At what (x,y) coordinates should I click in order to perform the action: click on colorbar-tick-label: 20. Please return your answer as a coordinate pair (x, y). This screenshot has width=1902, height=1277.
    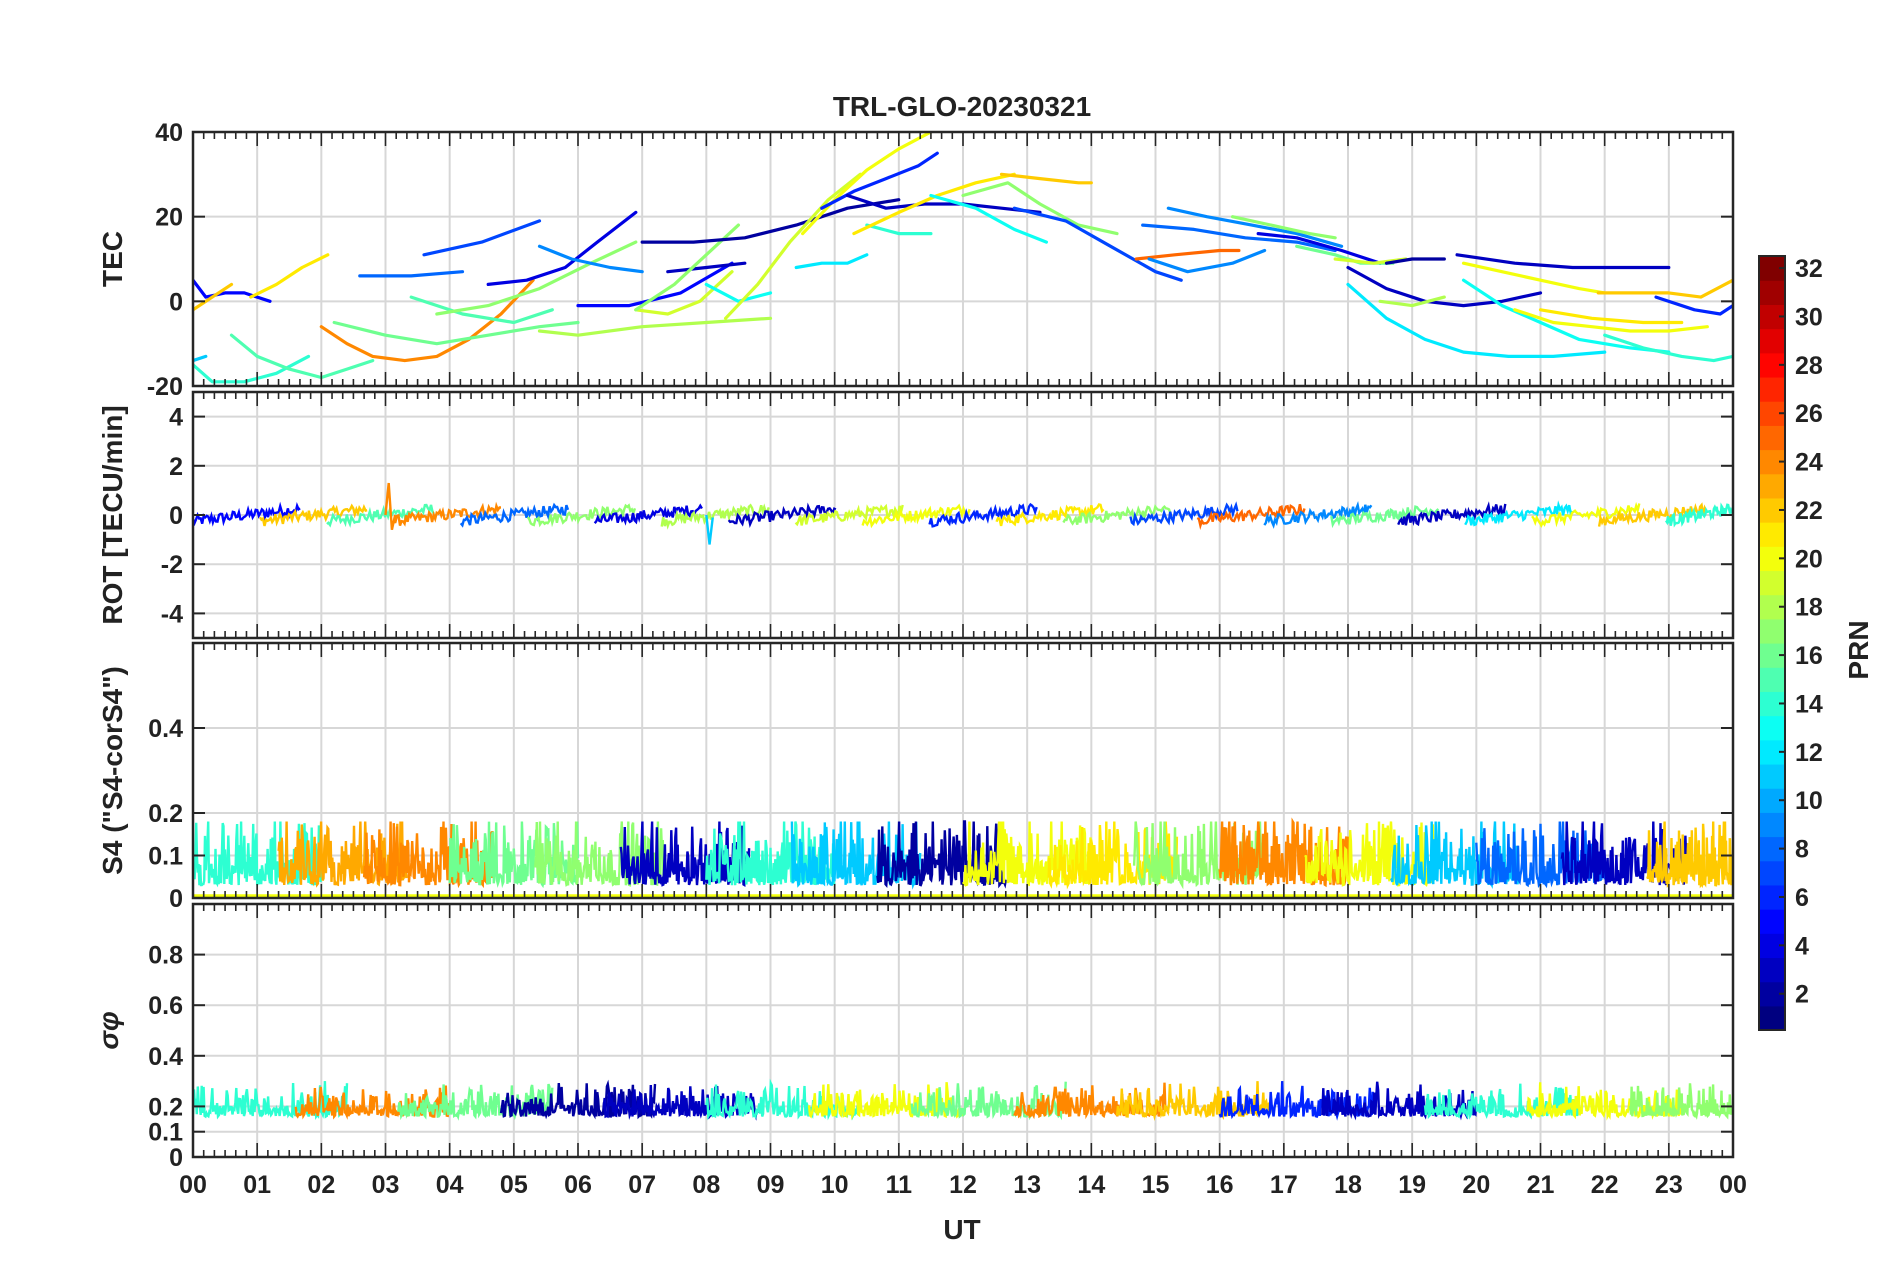
    Looking at the image, I should click on (1809, 559).